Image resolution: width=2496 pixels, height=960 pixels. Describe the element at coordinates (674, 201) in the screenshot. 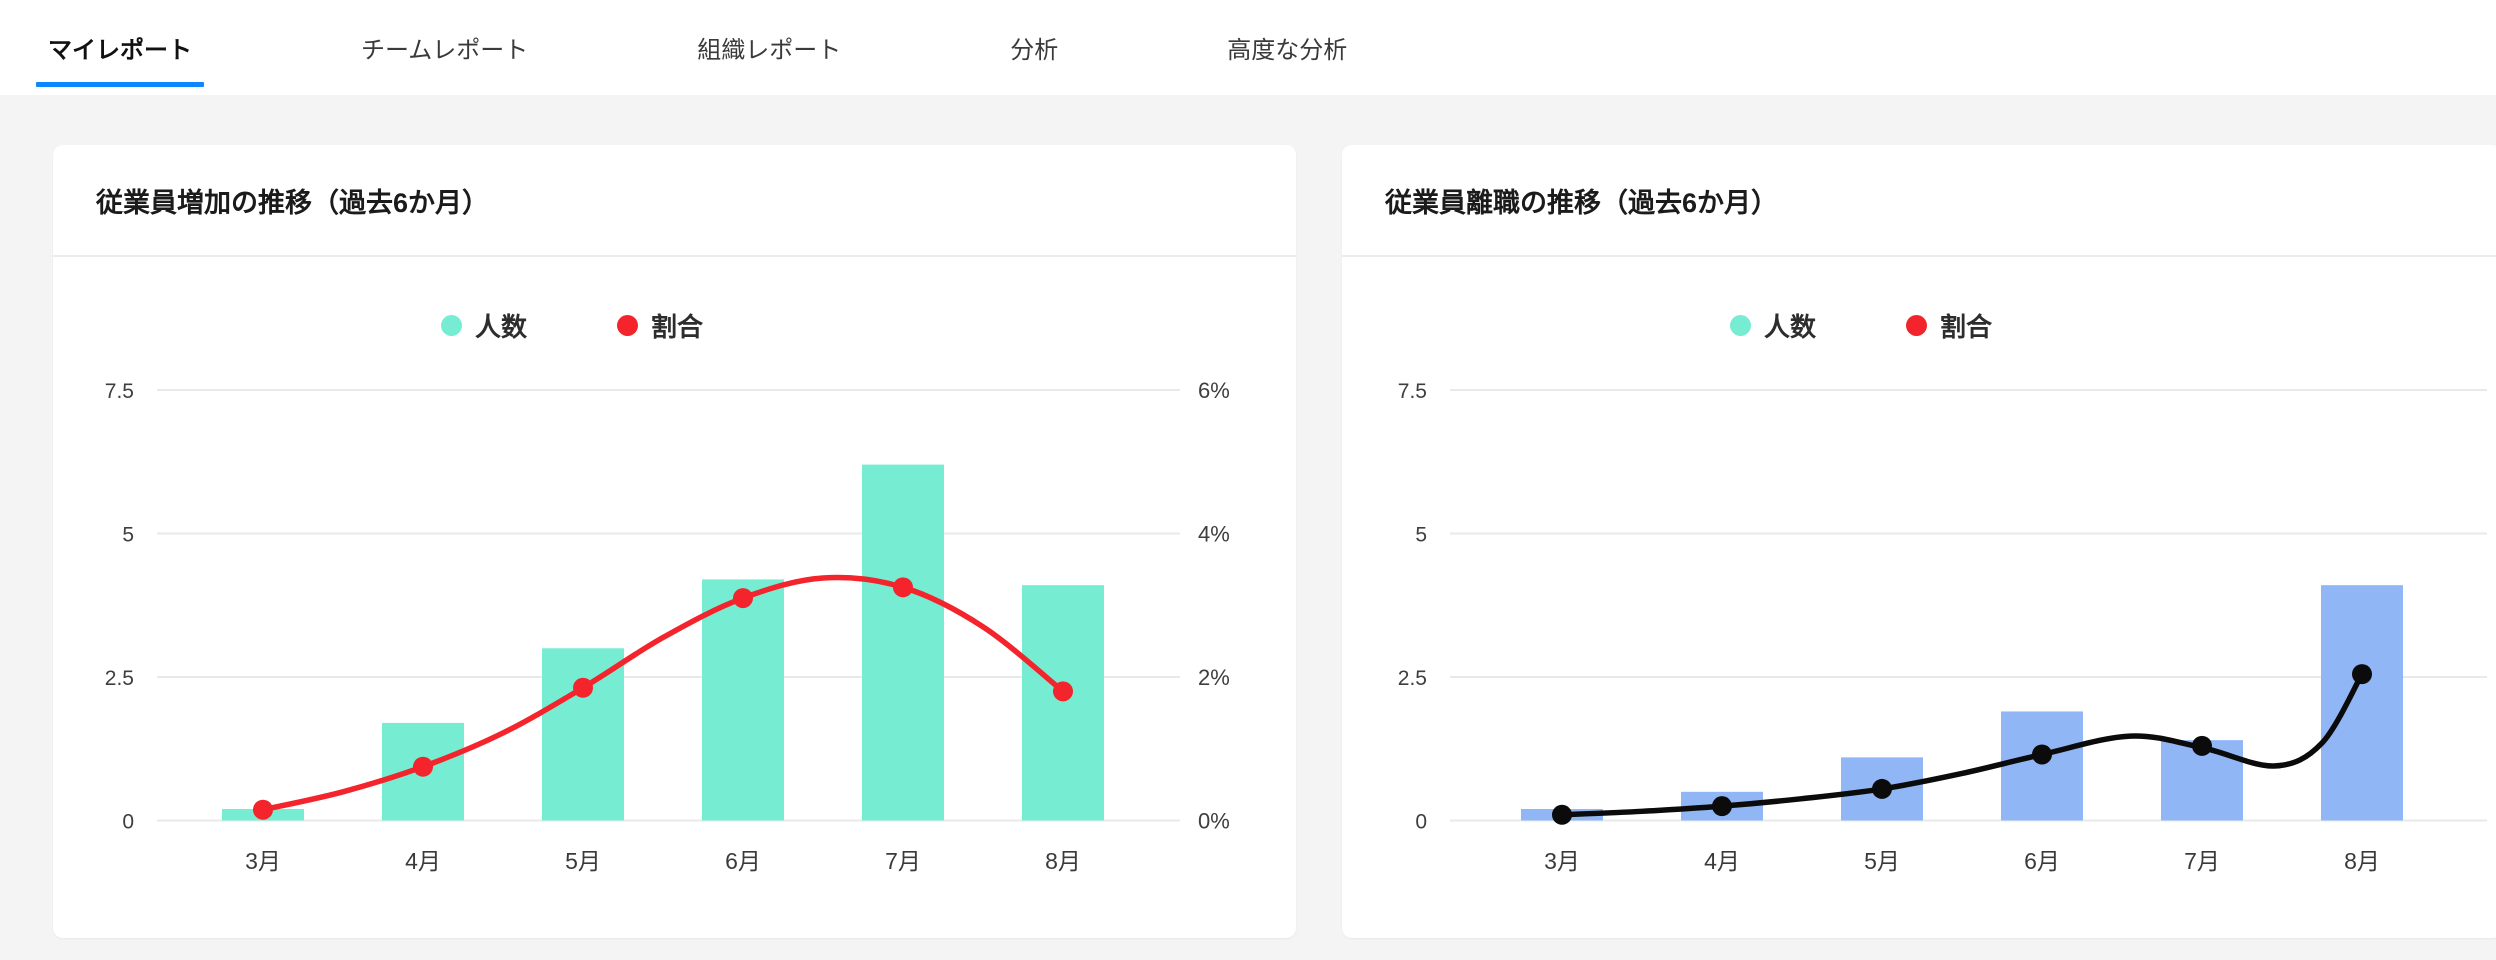

I see `card-header: 従業員増加の推移（過去6か月）` at that location.